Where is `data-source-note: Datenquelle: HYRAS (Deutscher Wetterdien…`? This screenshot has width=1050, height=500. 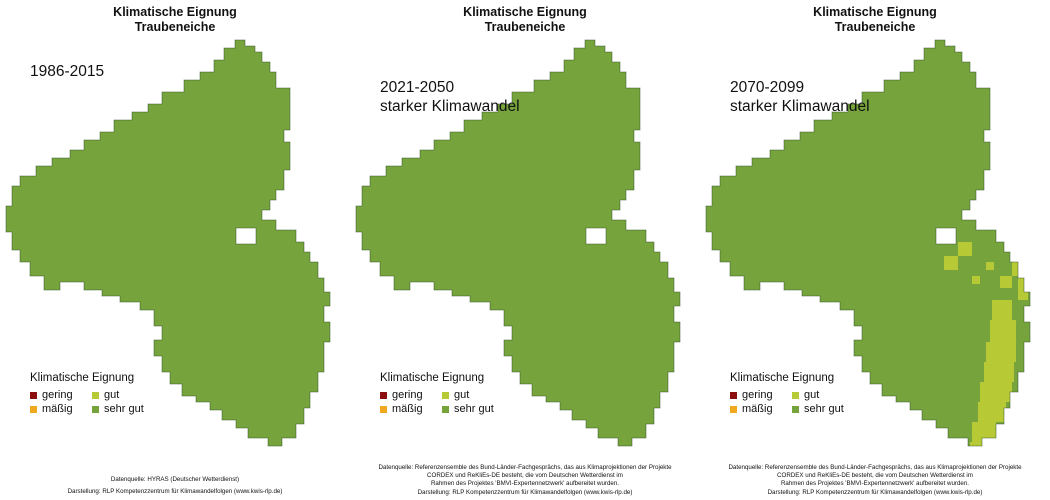 data-source-note: Datenquelle: HYRAS (Deutscher Wetterdien… is located at coordinates (175, 479).